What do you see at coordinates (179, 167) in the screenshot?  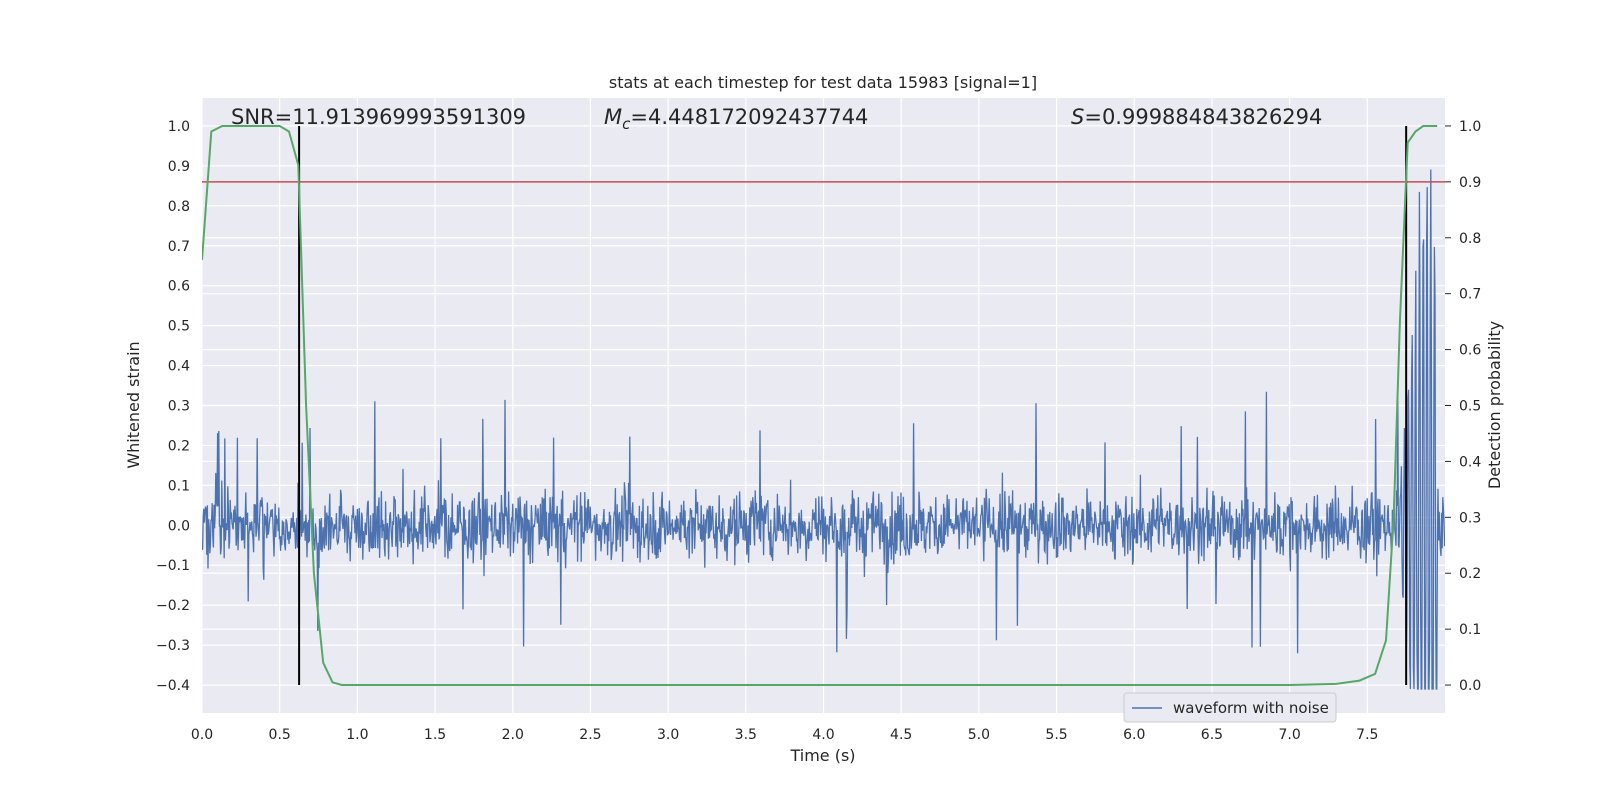 I see `y-tick-label: 0.9` at bounding box center [179, 167].